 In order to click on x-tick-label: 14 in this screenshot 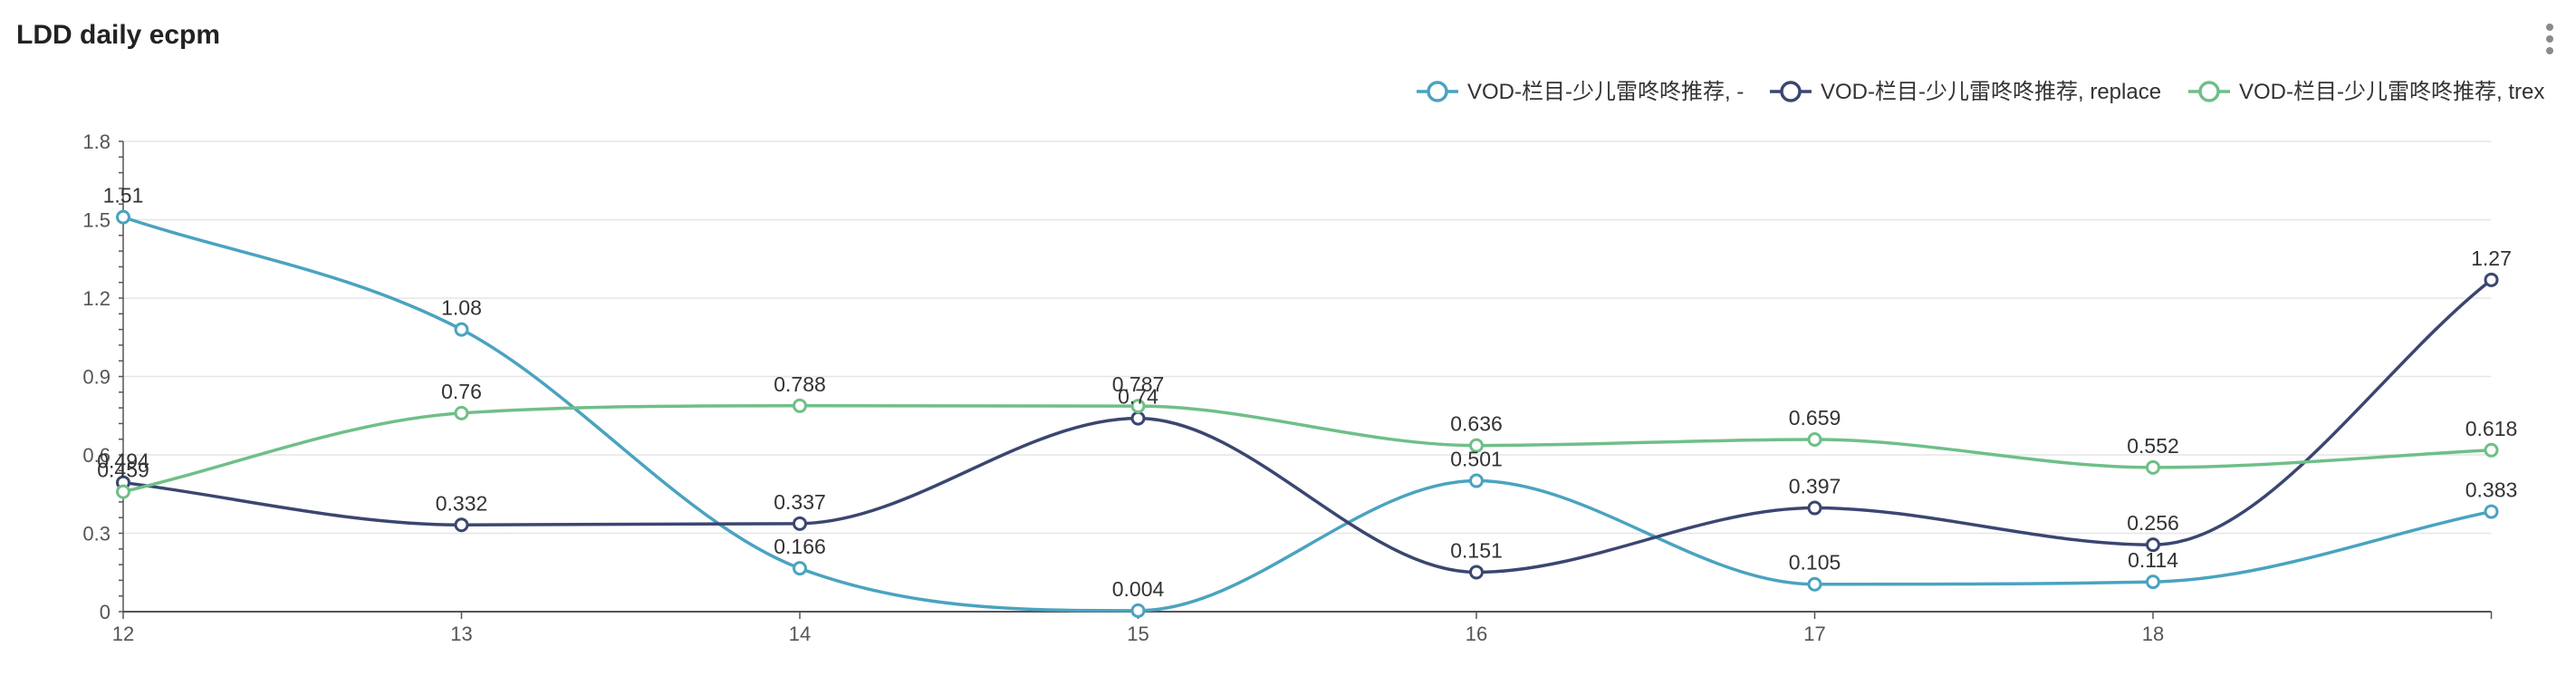, I will do `click(800, 634)`.